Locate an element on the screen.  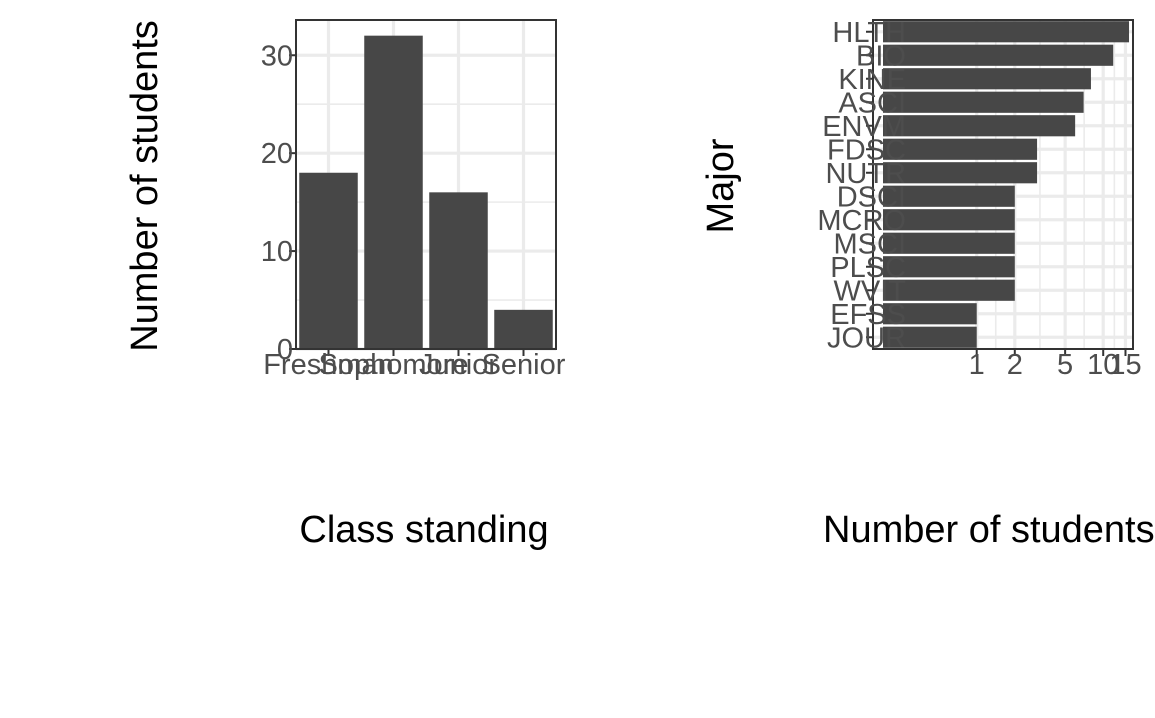
x-axis-title: Class standing is located at coordinates (423, 530).